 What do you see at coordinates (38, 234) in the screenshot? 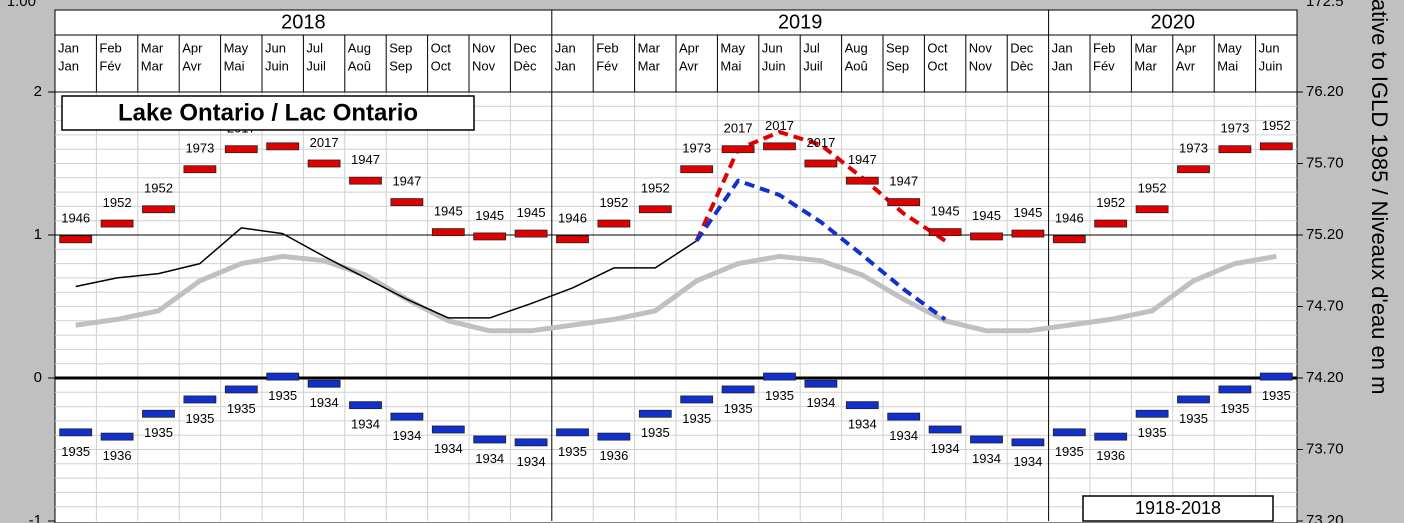
I see `y-tick-label: 1` at bounding box center [38, 234].